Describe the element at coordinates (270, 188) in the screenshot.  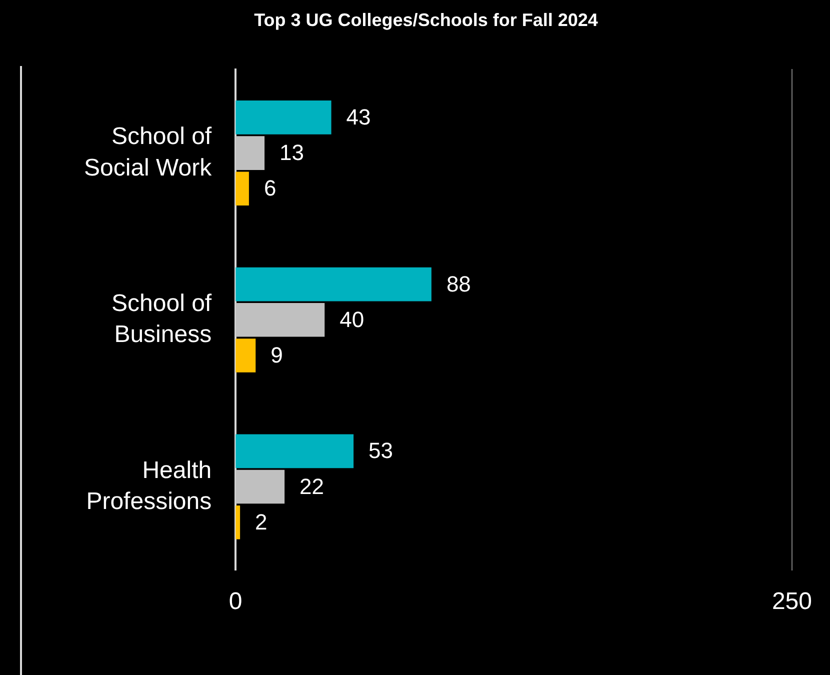
I see `data-label: 6` at that location.